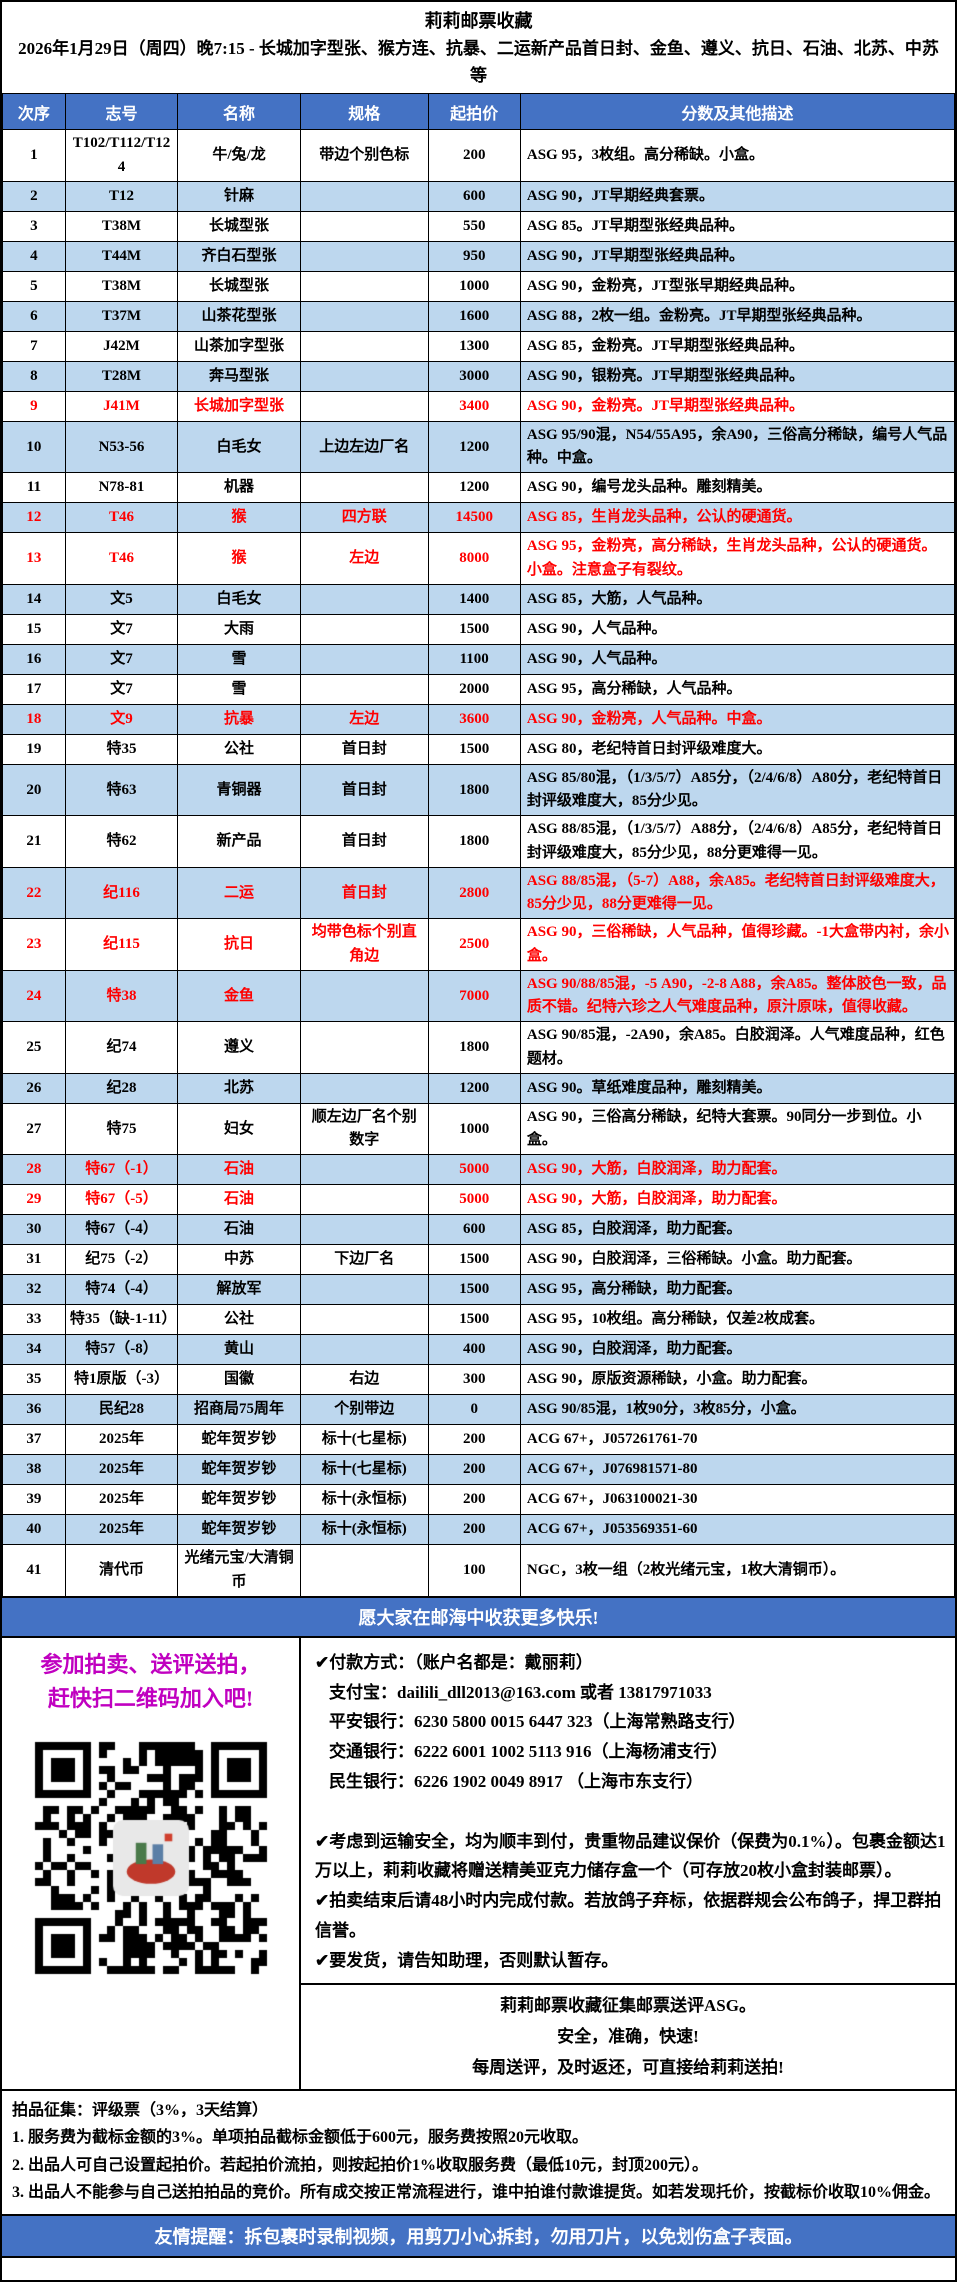 This screenshot has width=957, height=2282. What do you see at coordinates (34, 1290) in the screenshot?
I see `cell-no: 32` at bounding box center [34, 1290].